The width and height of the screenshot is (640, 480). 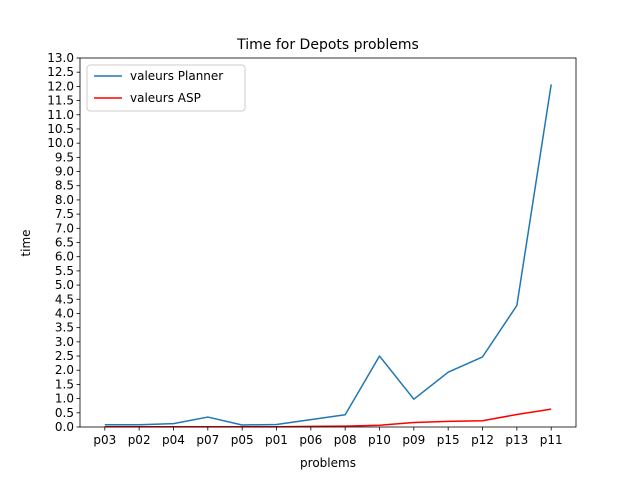 What do you see at coordinates (176, 76) in the screenshot?
I see `legend-label-0: valeurs Planner` at bounding box center [176, 76].